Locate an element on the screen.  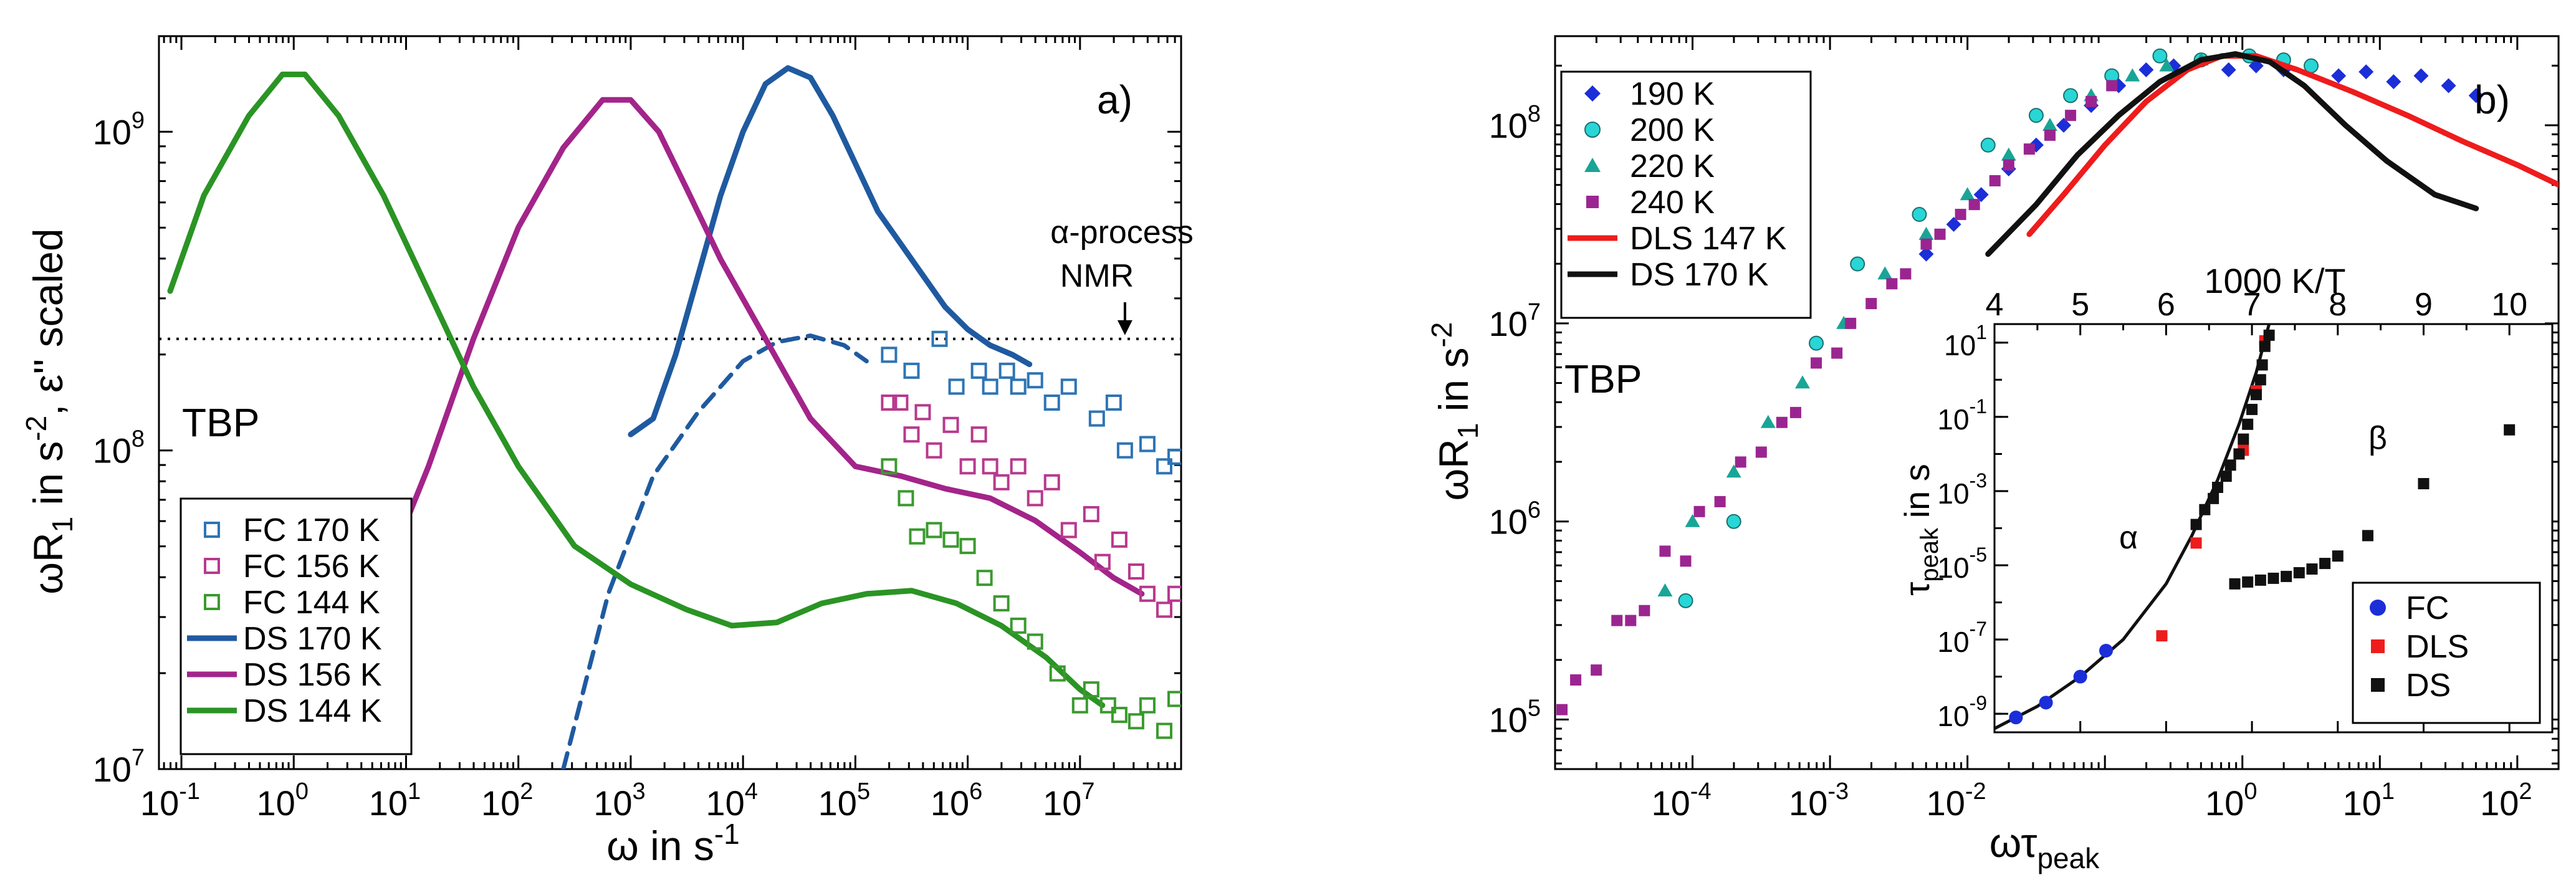
legend-swatch-ds is located at coordinates (2378, 685).